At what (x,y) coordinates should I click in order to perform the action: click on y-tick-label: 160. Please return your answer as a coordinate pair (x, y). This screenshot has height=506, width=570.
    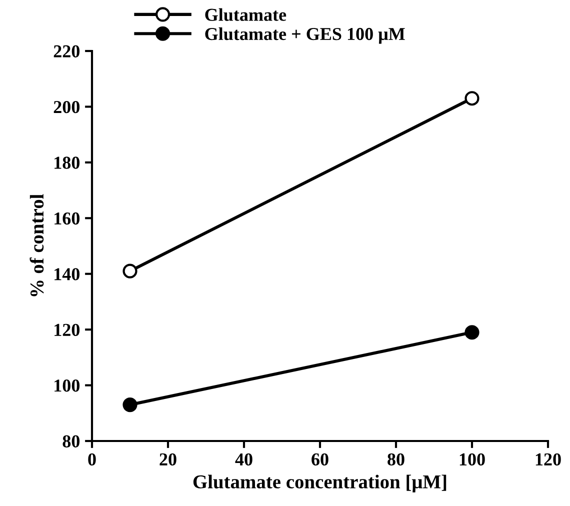
    Looking at the image, I should click on (67, 218).